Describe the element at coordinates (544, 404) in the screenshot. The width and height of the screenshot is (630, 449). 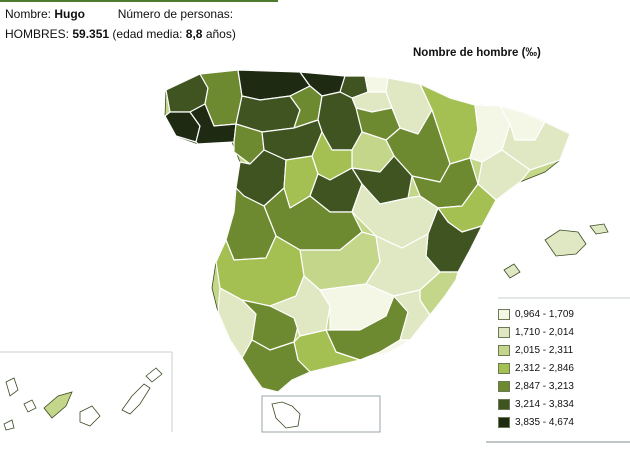
I see `legend-label: 3,214 - 3,834` at that location.